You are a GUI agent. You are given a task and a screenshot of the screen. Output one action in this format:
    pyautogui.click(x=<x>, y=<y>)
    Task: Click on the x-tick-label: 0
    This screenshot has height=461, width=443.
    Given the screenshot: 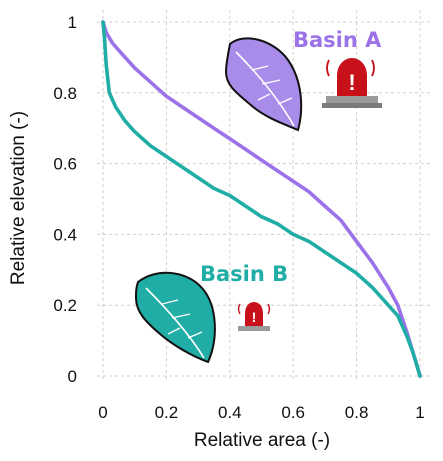 What is the action you would take?
    pyautogui.click(x=102, y=412)
    